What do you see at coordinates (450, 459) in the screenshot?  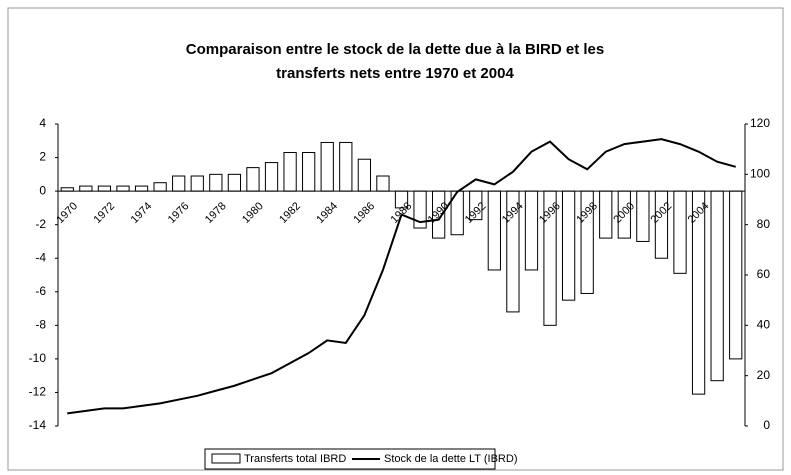 I see `legend-label: Stock de la dette LT (IBRD)` at bounding box center [450, 459].